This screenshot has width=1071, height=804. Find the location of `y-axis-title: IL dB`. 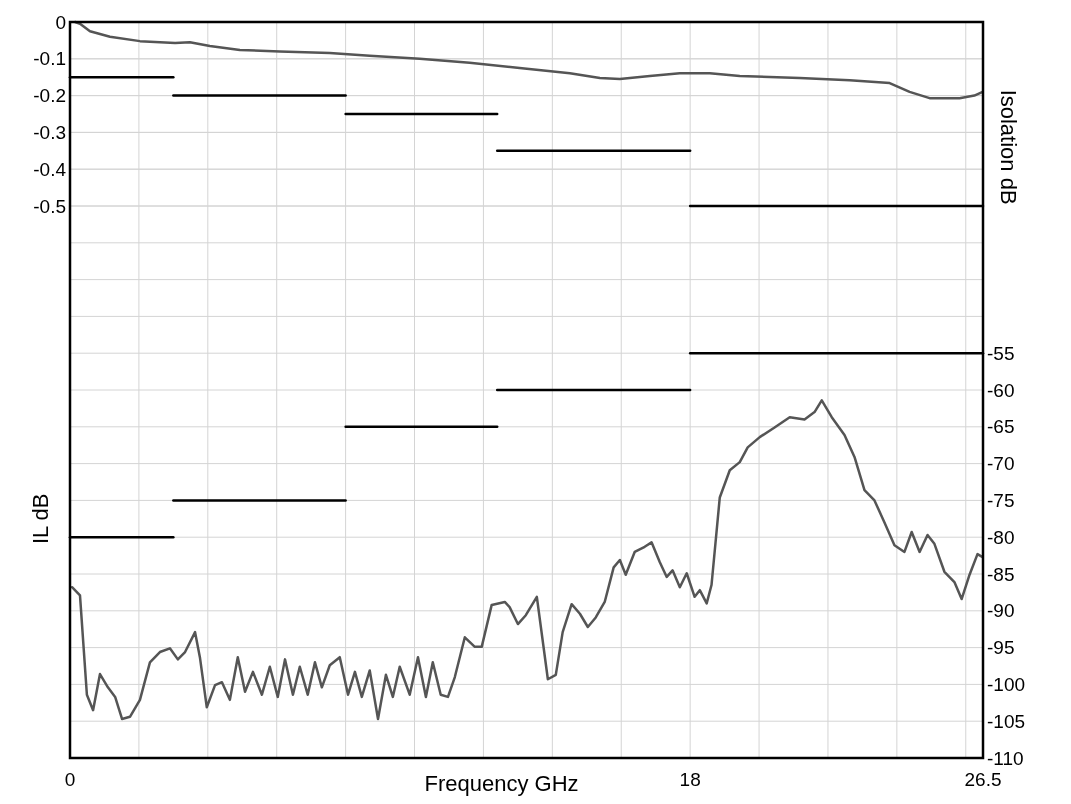

y-axis-title: IL dB is located at coordinates (40, 519).